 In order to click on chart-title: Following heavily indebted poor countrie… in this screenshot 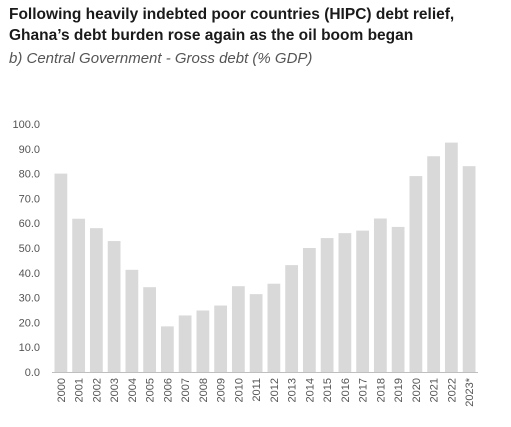, I will do `click(232, 25)`.